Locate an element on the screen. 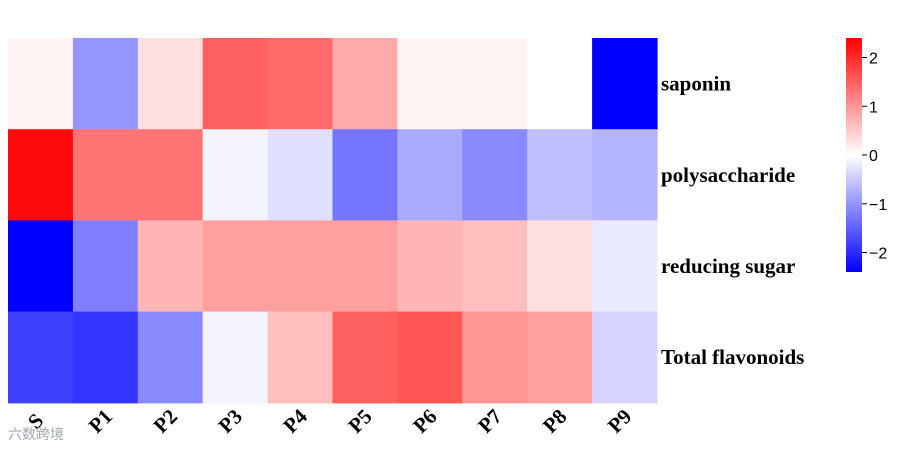 The image size is (900, 451). heatmap-cell-saponin-p8 is located at coordinates (560, 84).